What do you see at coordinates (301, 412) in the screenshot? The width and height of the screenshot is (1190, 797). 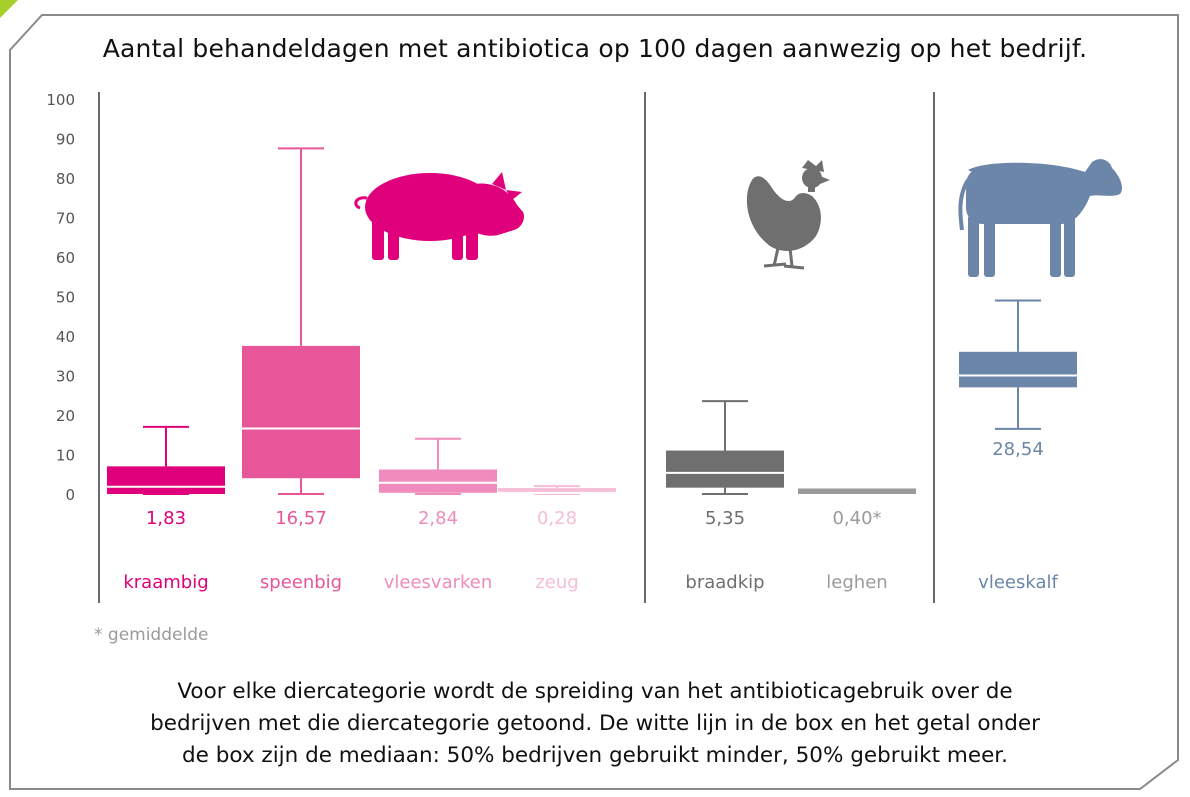 I see `box-speenbig` at bounding box center [301, 412].